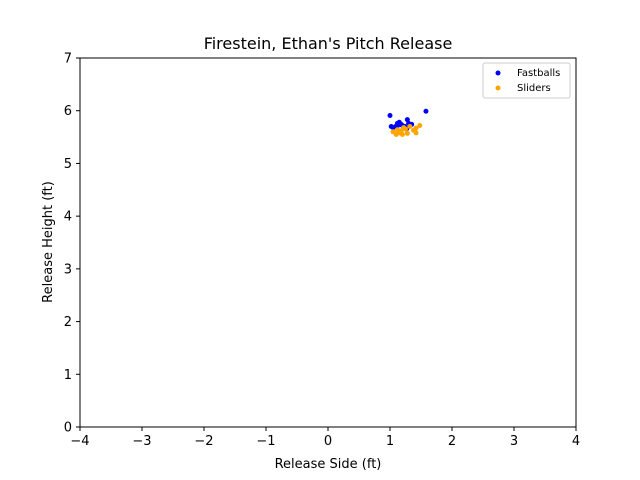  I want to click on y-tick-label: 3, so click(68, 269).